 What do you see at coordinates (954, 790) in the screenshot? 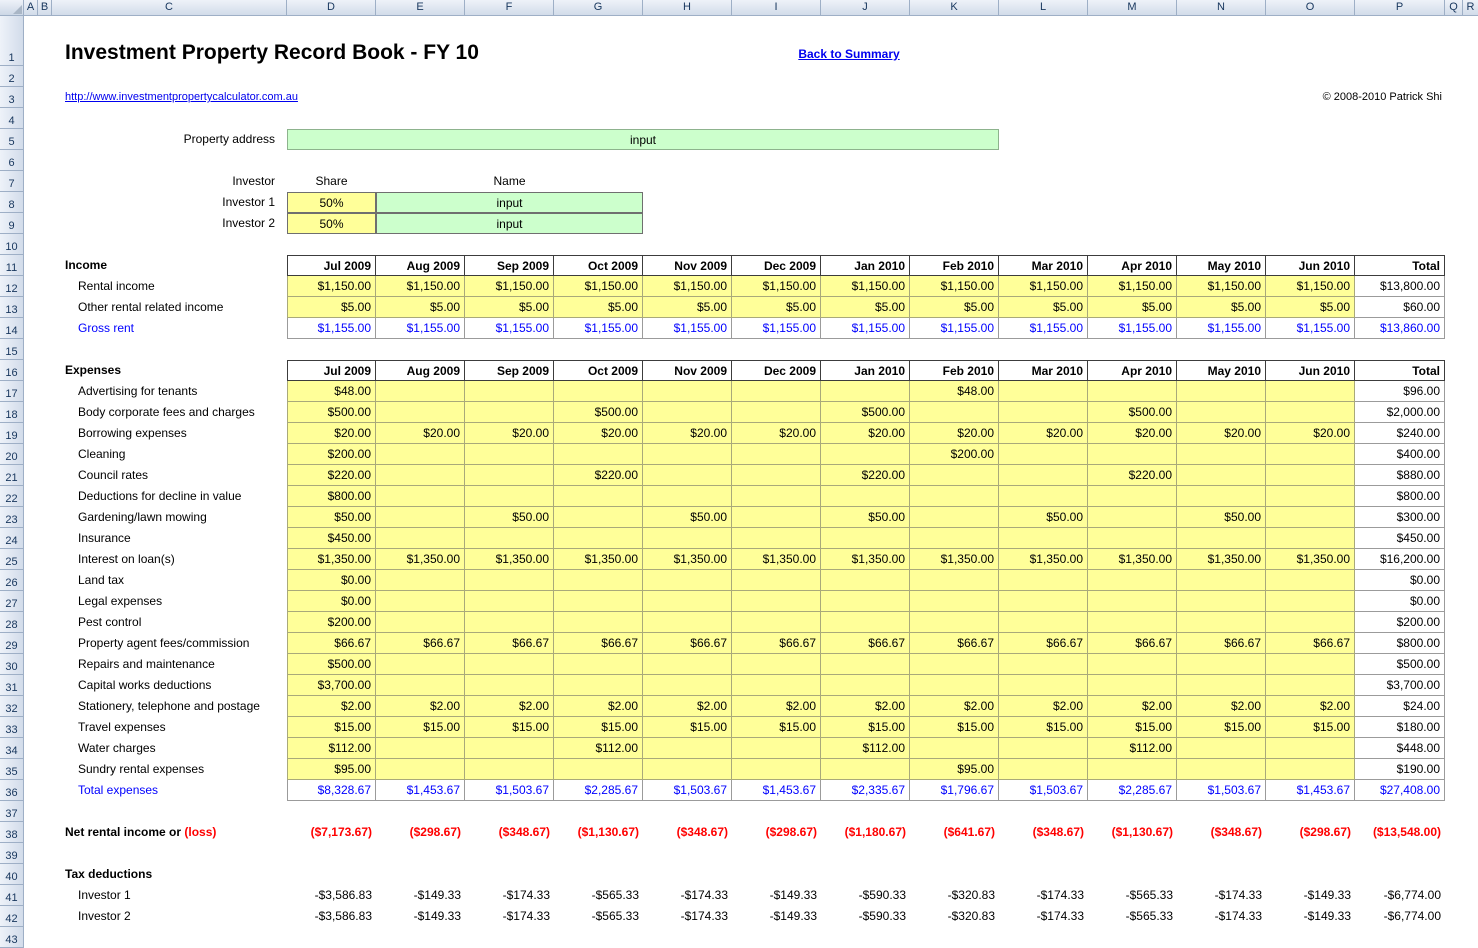
I see `expenses-cell: $1,796.67` at bounding box center [954, 790].